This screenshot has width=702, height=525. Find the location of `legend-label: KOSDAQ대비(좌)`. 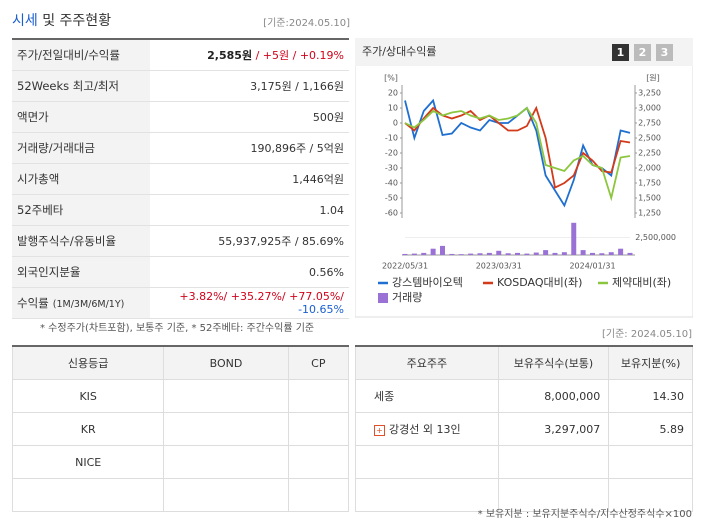

legend-label: KOSDAQ대비(좌) is located at coordinates (539, 282).